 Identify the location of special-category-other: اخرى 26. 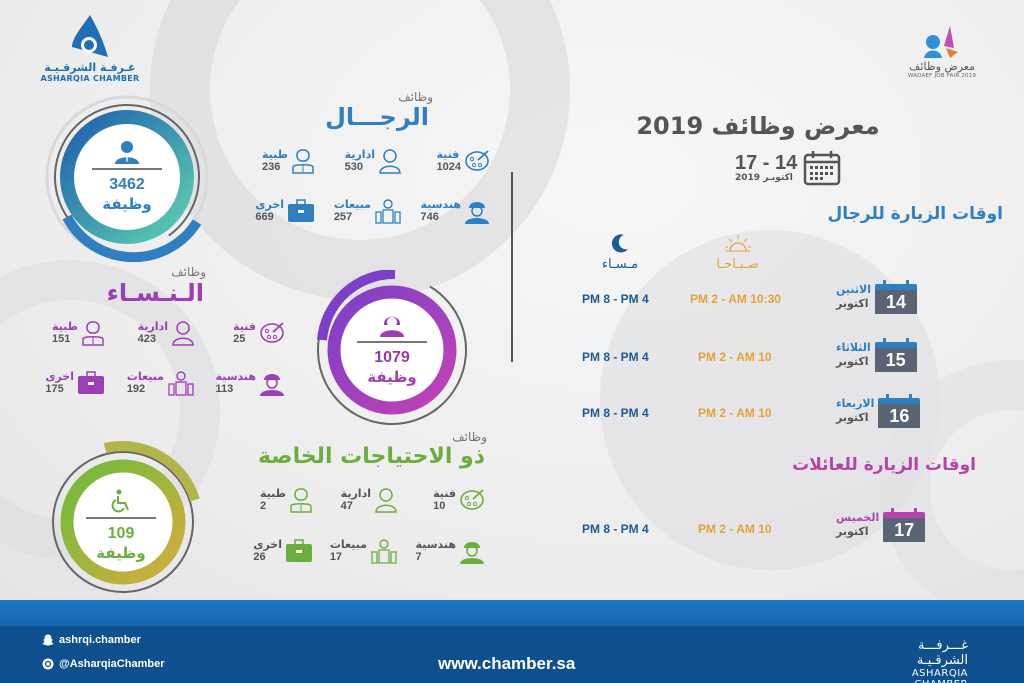
(283, 551).